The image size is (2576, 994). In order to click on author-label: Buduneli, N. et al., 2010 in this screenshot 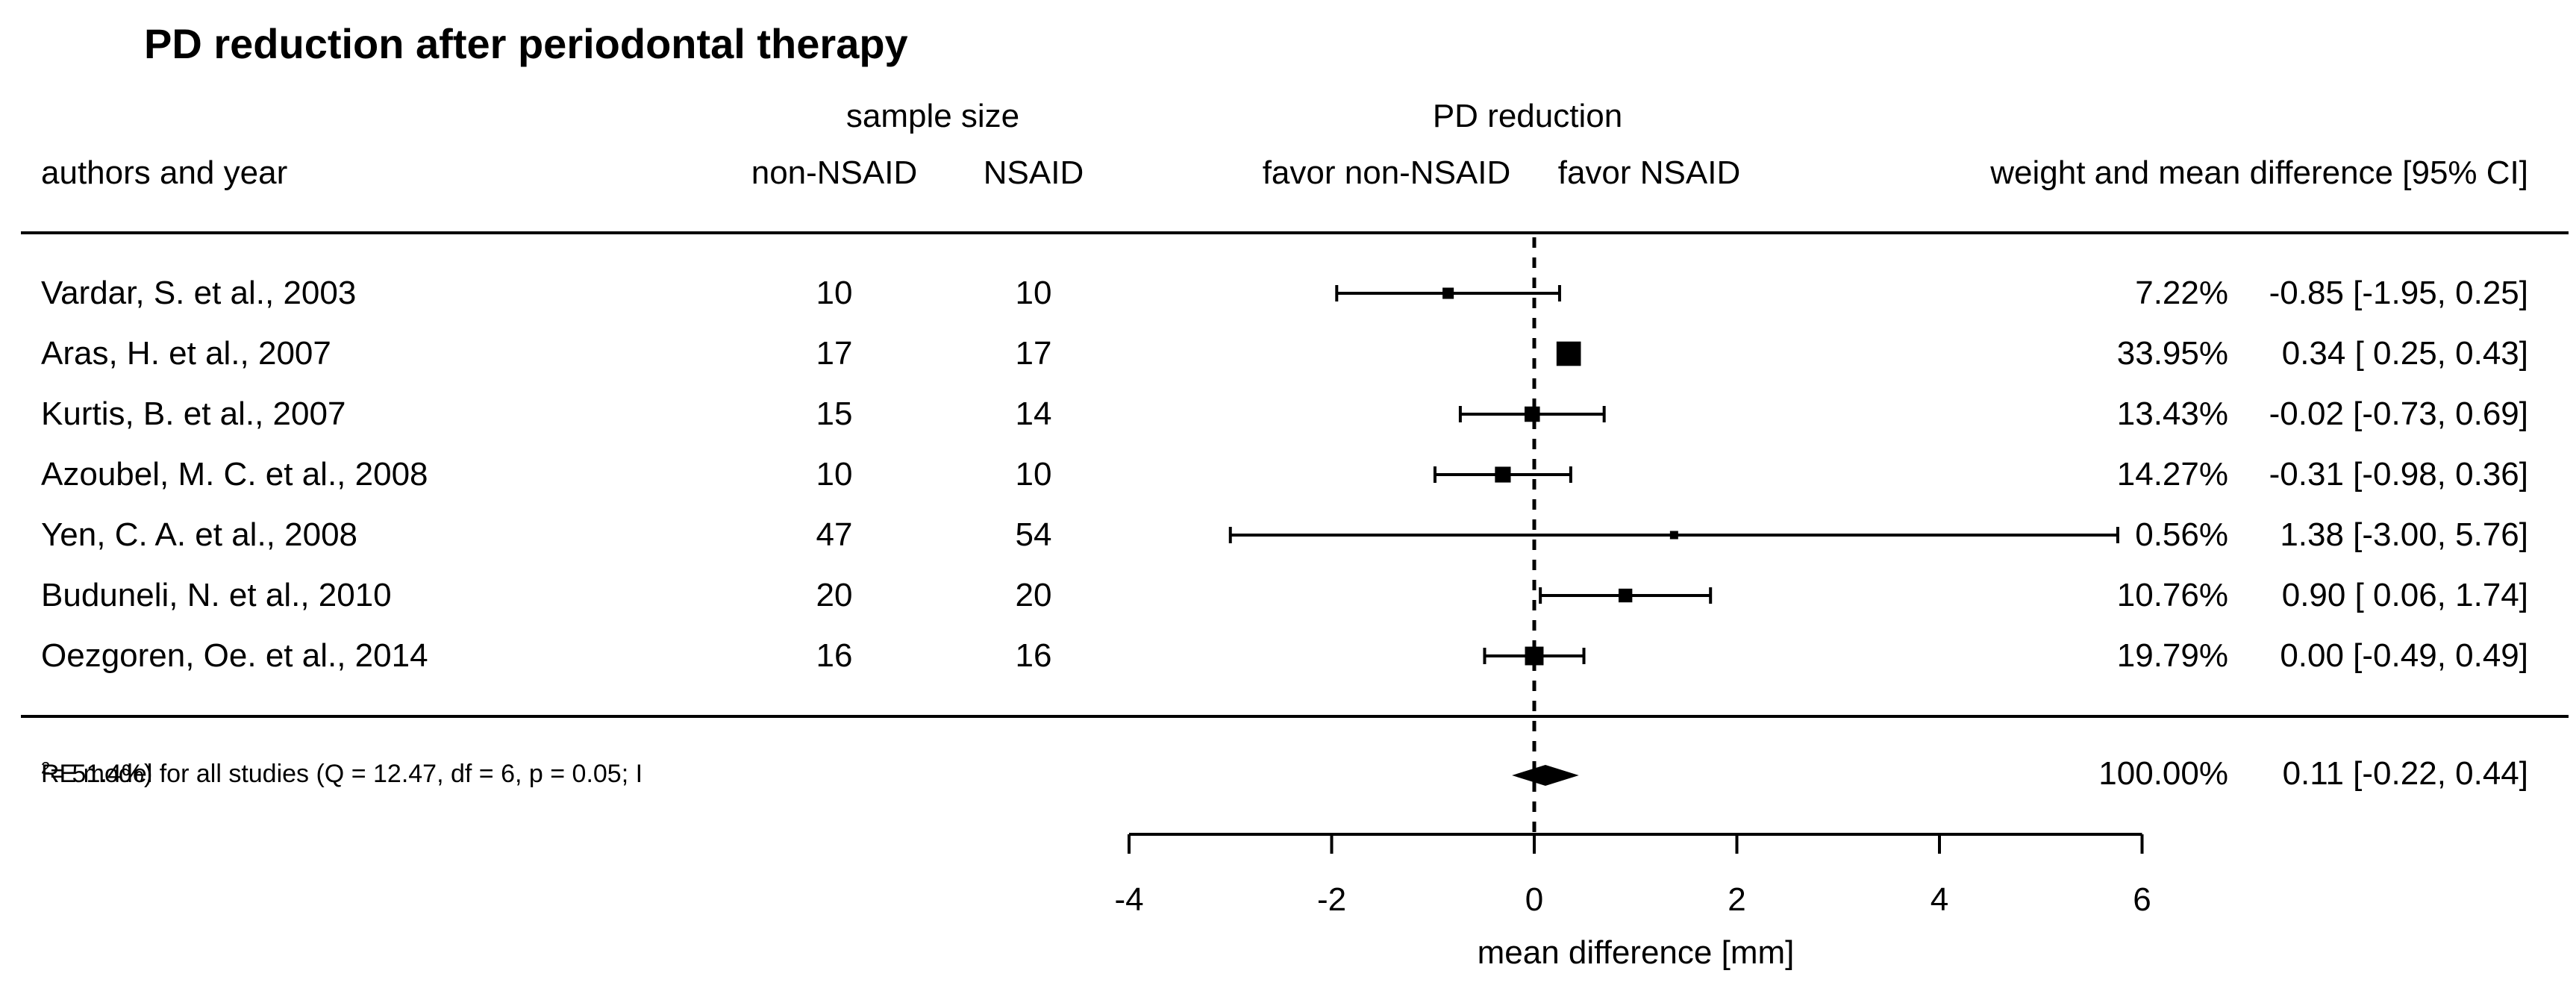, I will do `click(216, 594)`.